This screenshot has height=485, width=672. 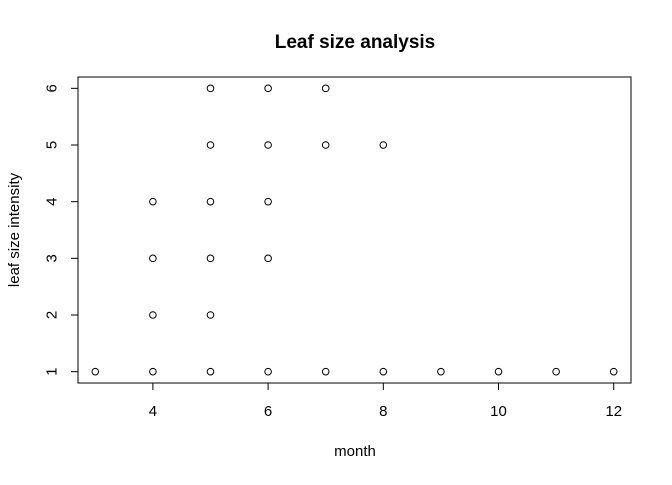 I want to click on x-tick-label: 12, so click(x=613, y=411).